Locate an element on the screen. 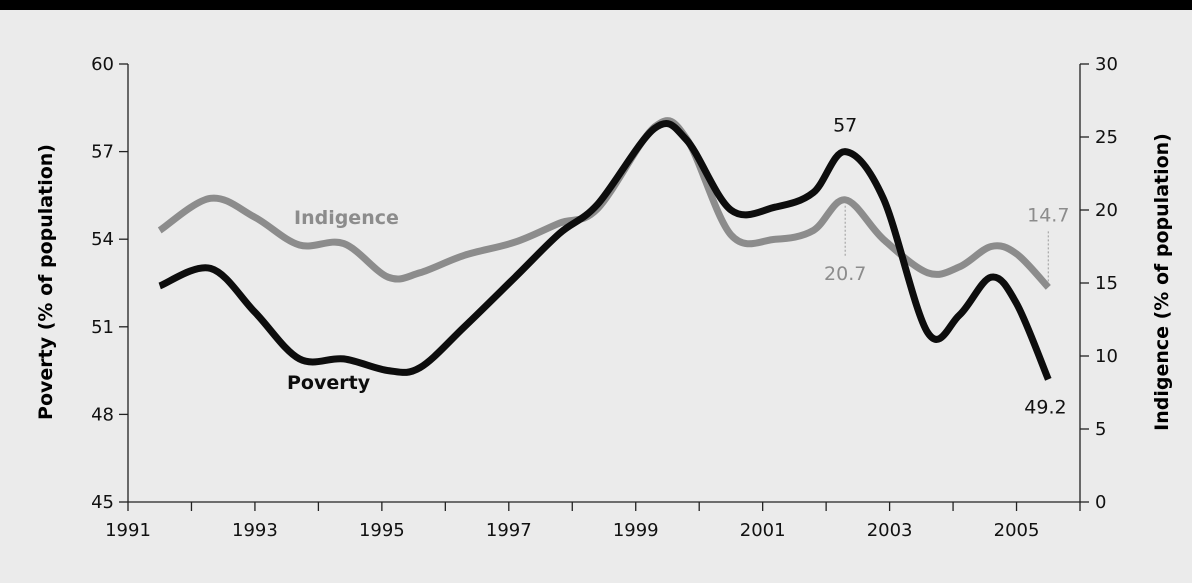 The image size is (1192, 583). right-axis-tick-label: 30 is located at coordinates (1106, 64).